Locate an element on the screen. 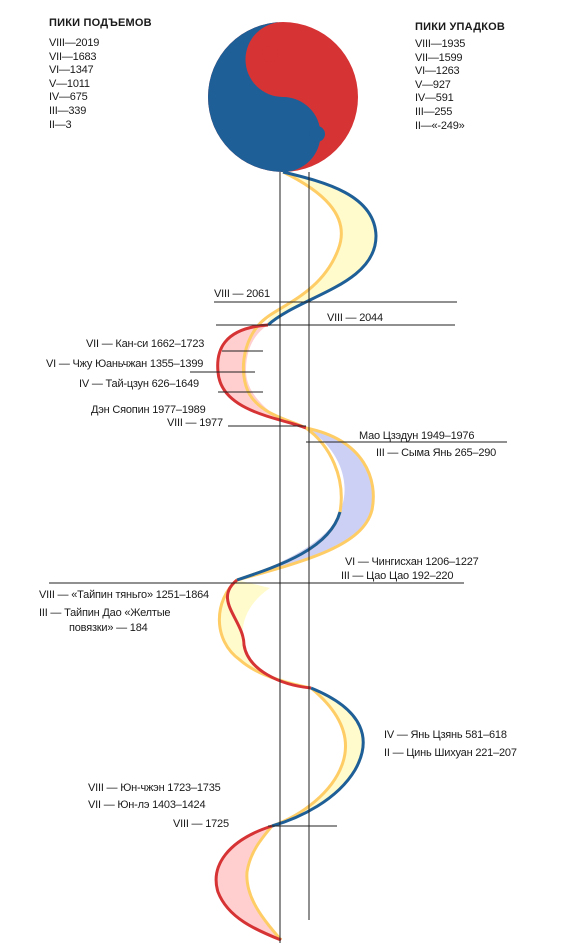  label-sima-yan: III — Сыма Янь 265–290 is located at coordinates (436, 453).